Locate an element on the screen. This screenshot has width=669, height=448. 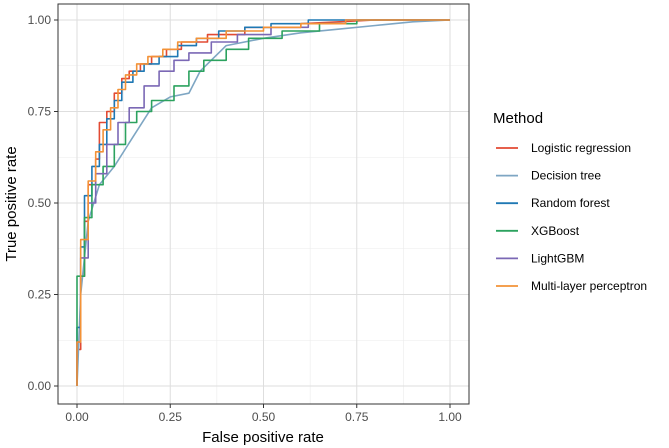
y-tick-labels: 0.00 0.25 0.50 0.75 1.00 is located at coordinates (40, 203).